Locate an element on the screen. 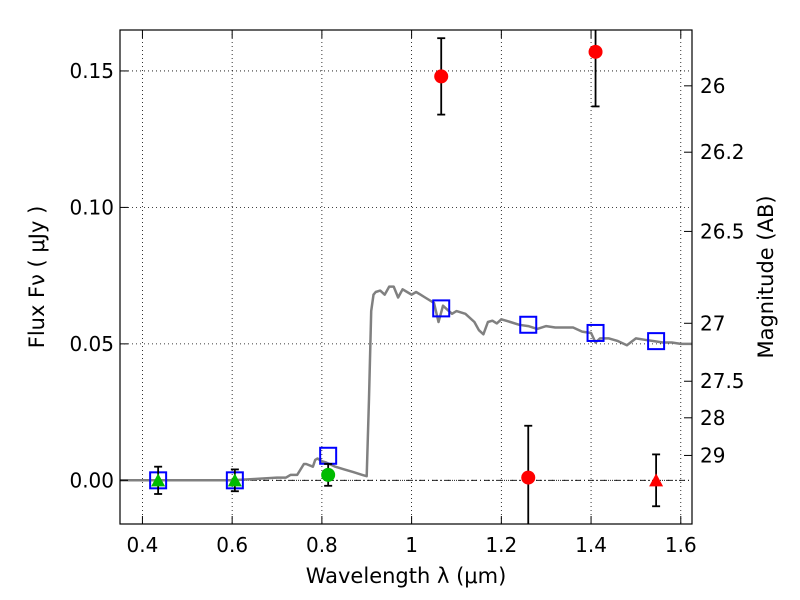 Image resolution: width=800 pixels, height=600 pixels. y-tick-label: 0.10 is located at coordinates (91, 207).